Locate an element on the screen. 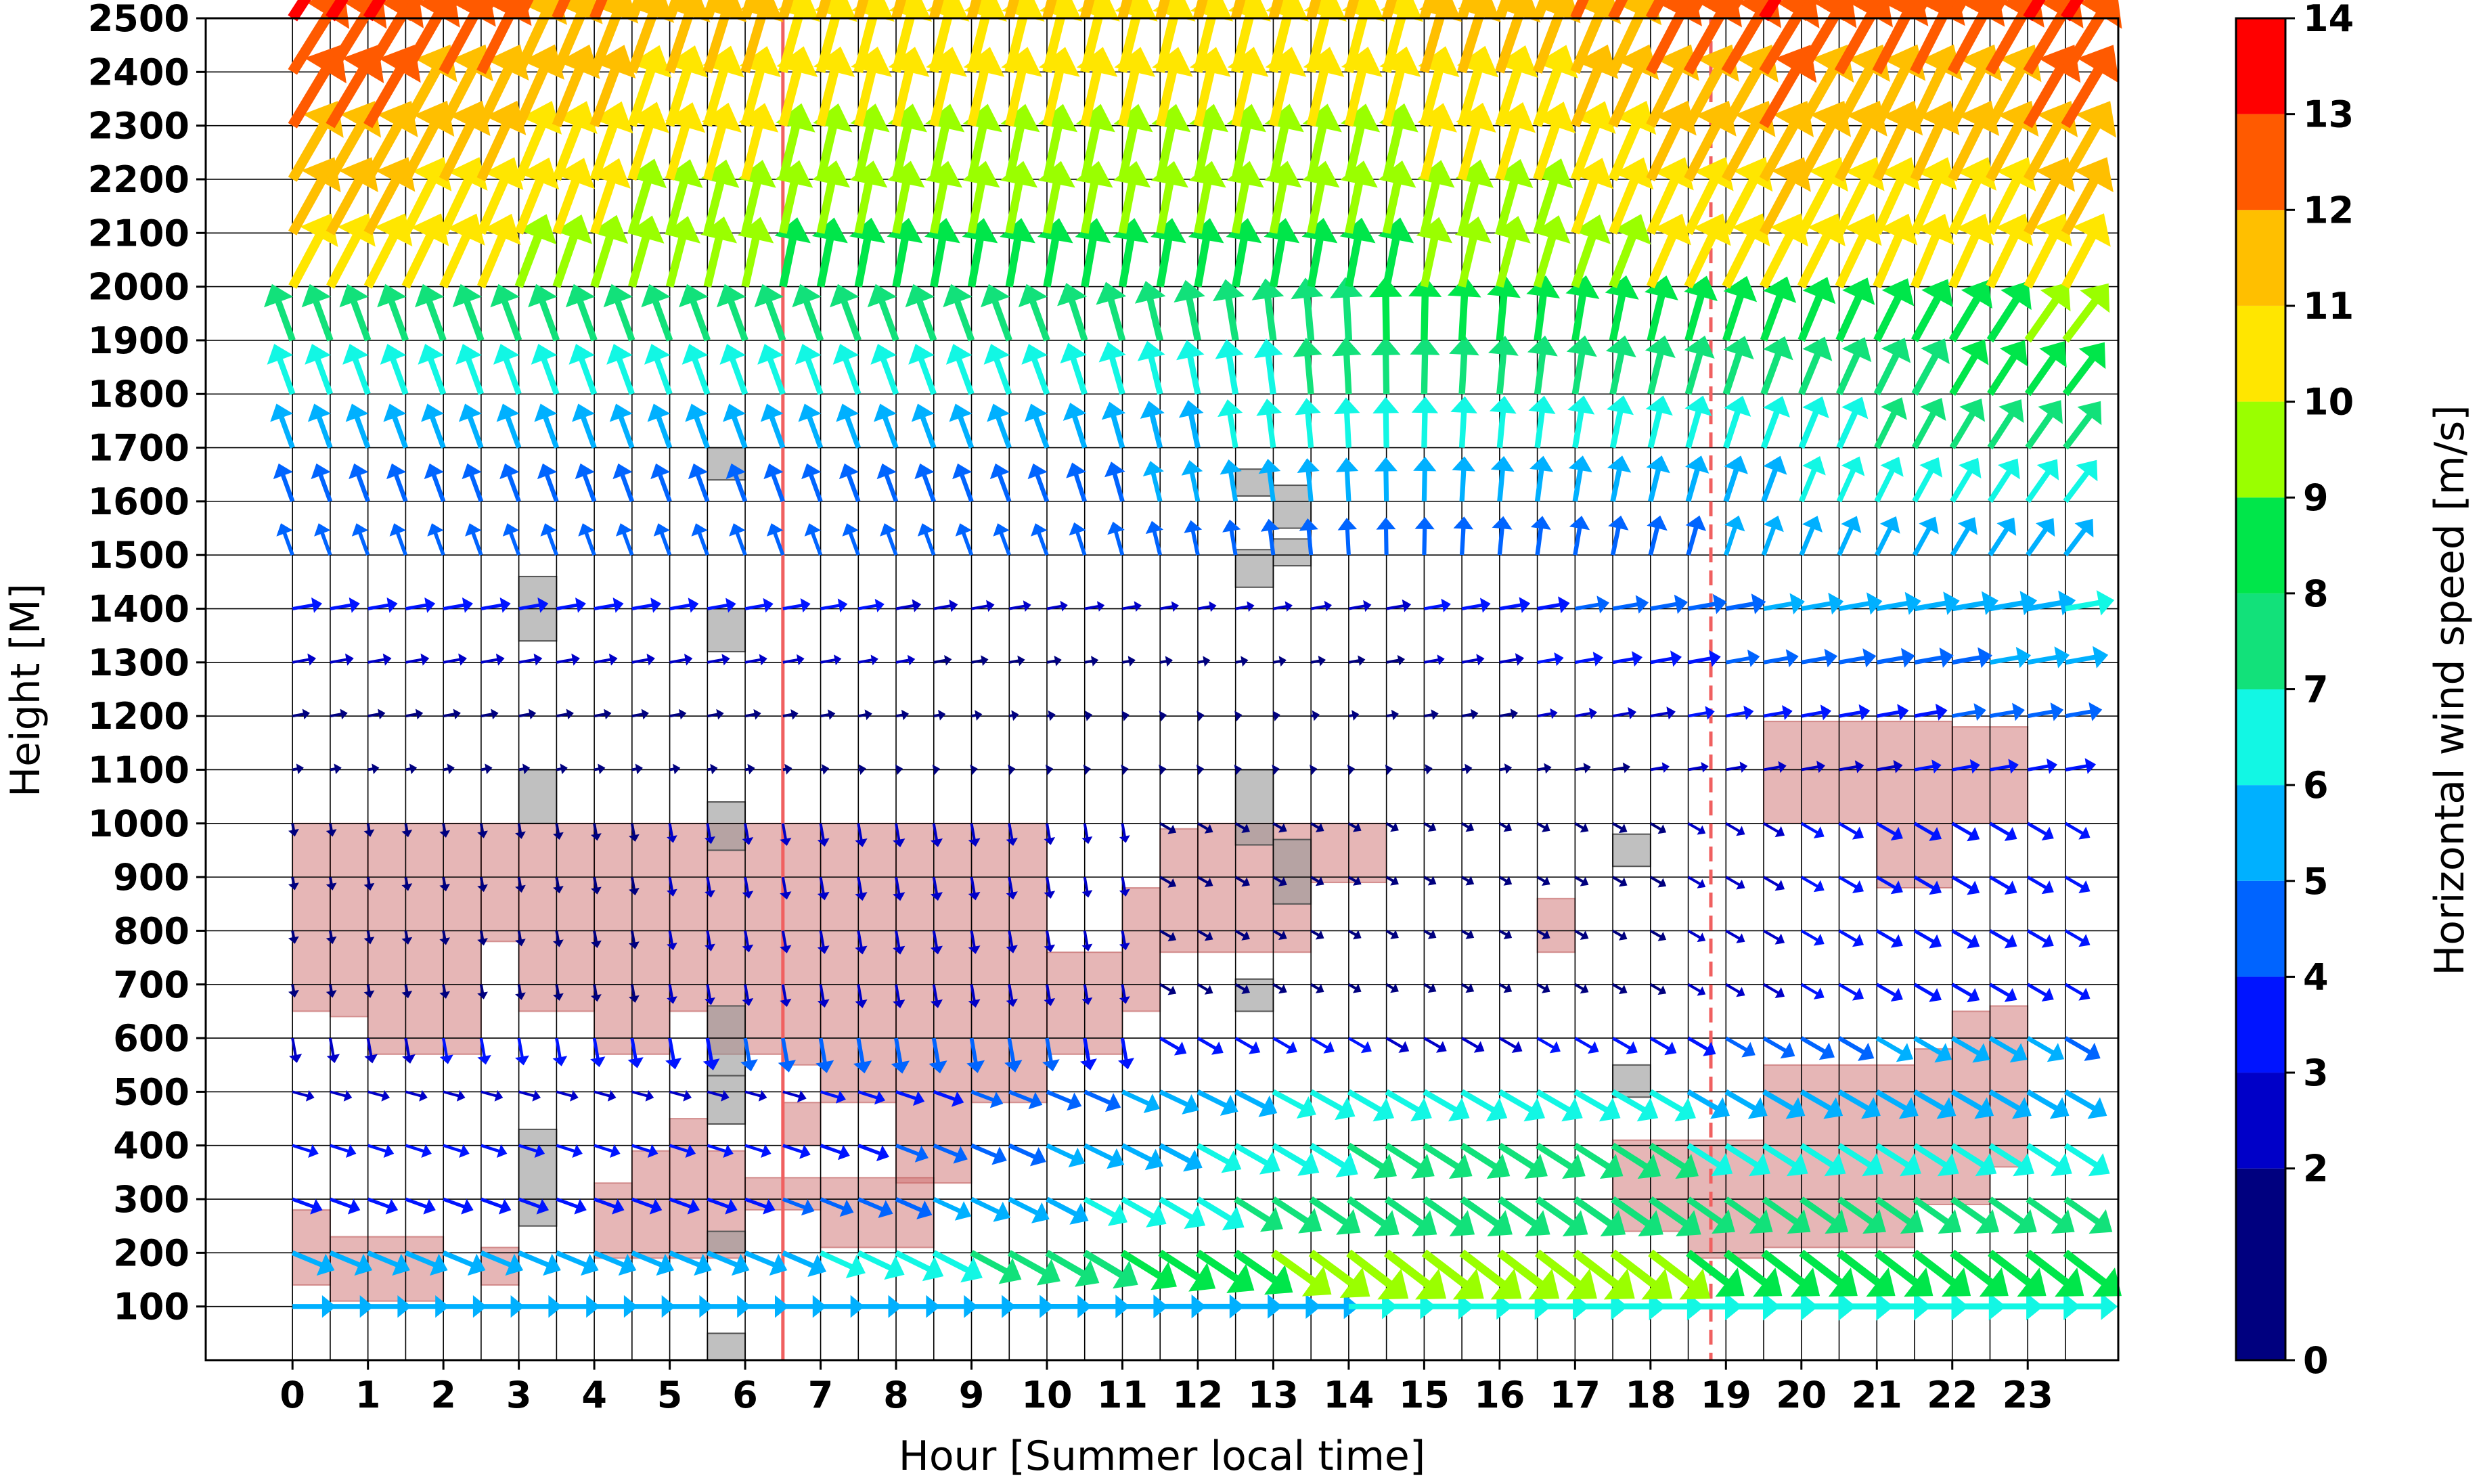 Image resolution: width=2481 pixels, height=1484 pixels. y-tick-label: 1900 is located at coordinates (138, 341).